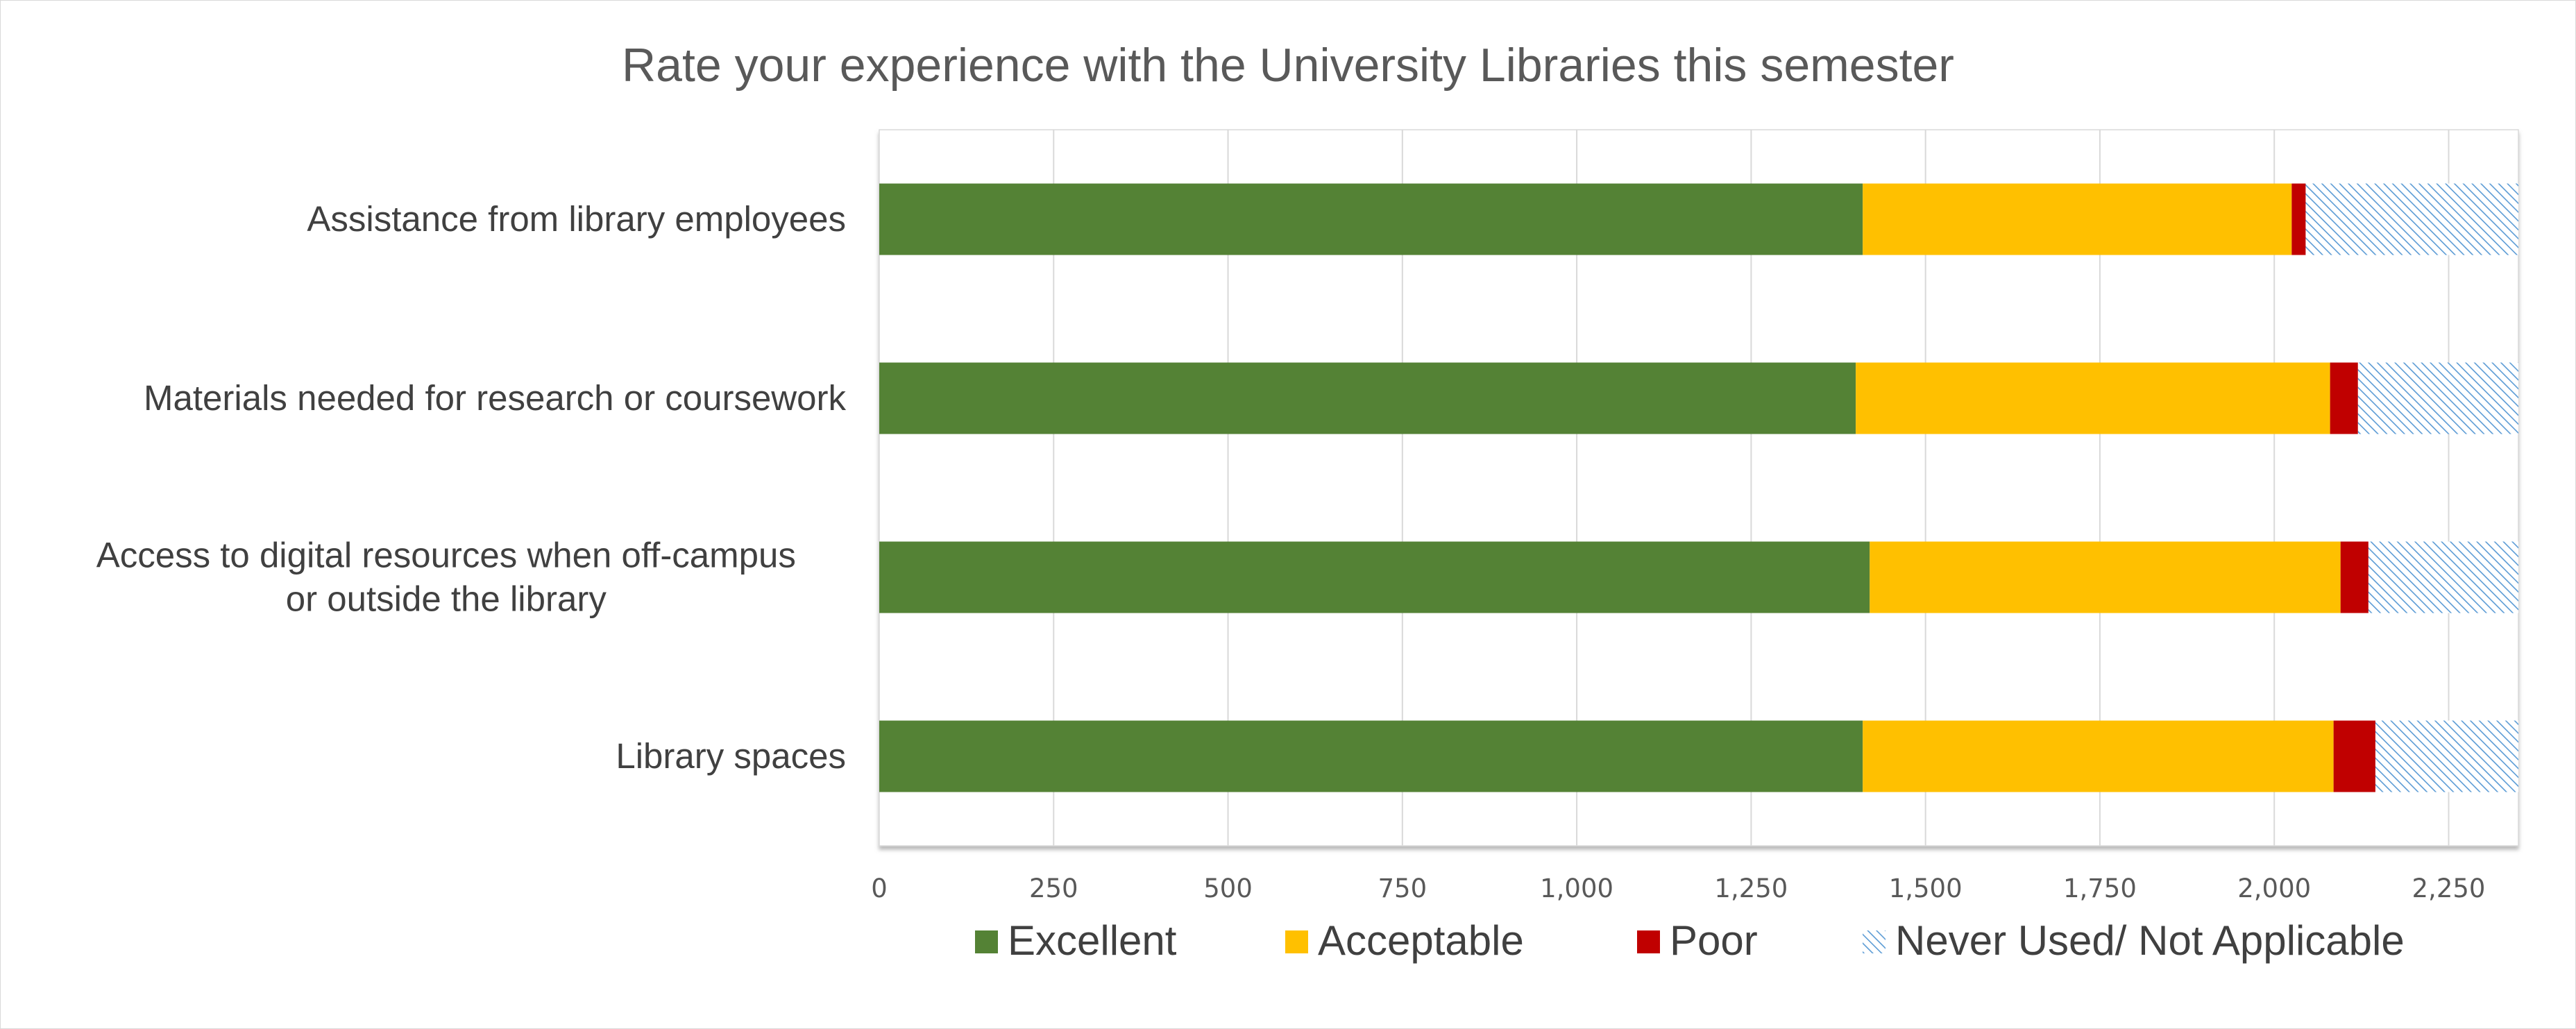 This screenshot has height=1029, width=2576. I want to click on x-tick-label: 250, so click(1054, 889).